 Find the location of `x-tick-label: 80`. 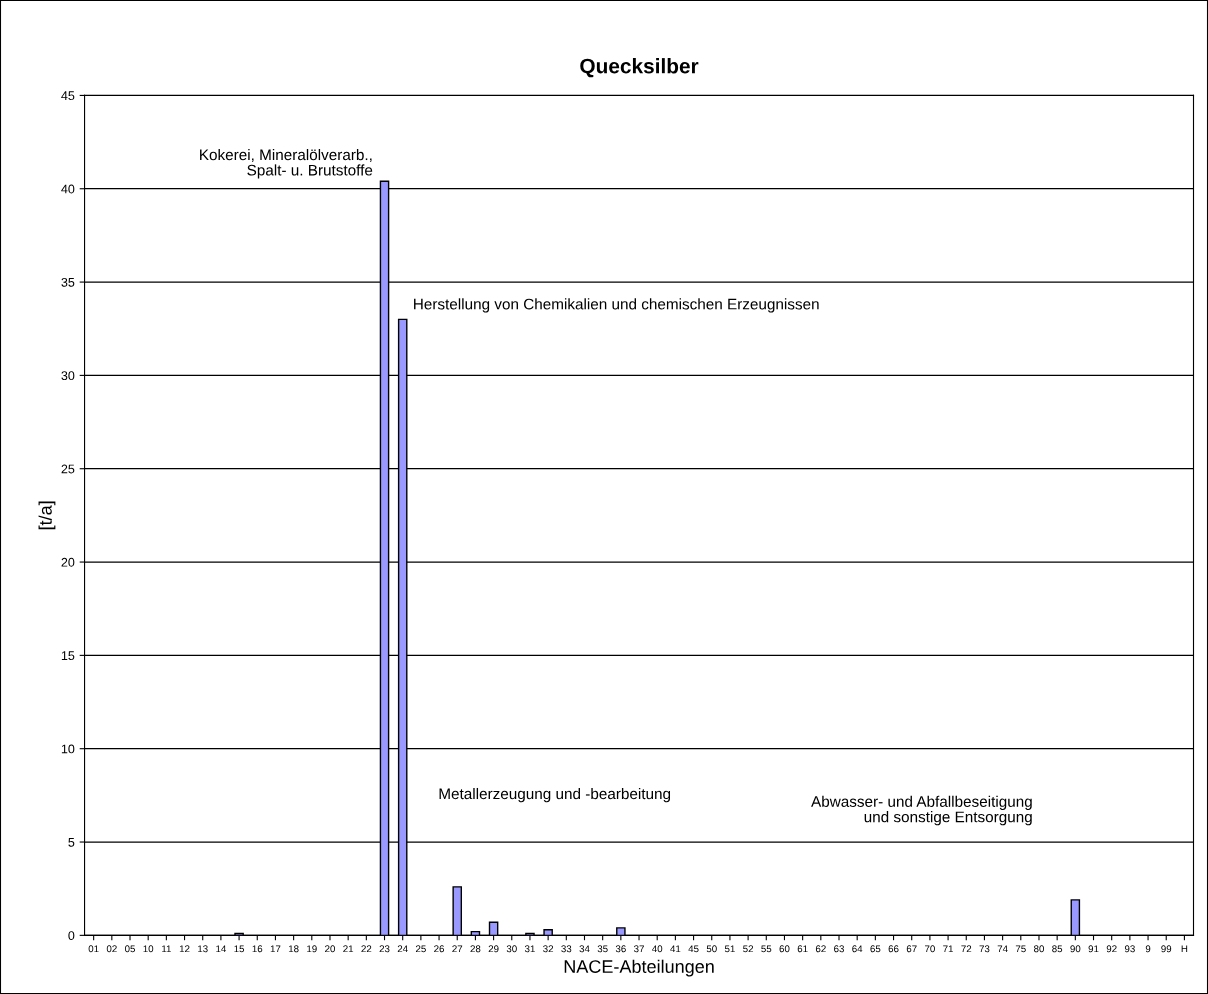

x-tick-label: 80 is located at coordinates (1039, 949).